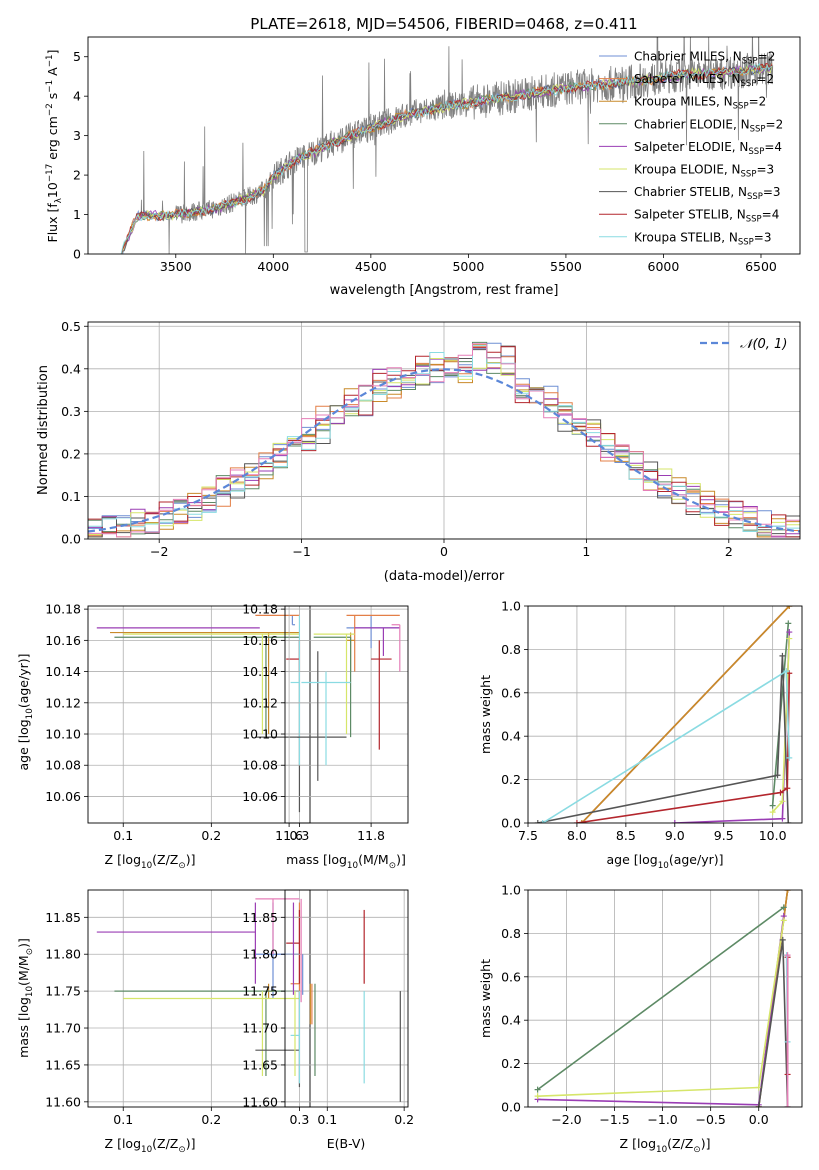  Describe the element at coordinates (71, 326) in the screenshot. I see `y-tick-label: 0.5` at that location.